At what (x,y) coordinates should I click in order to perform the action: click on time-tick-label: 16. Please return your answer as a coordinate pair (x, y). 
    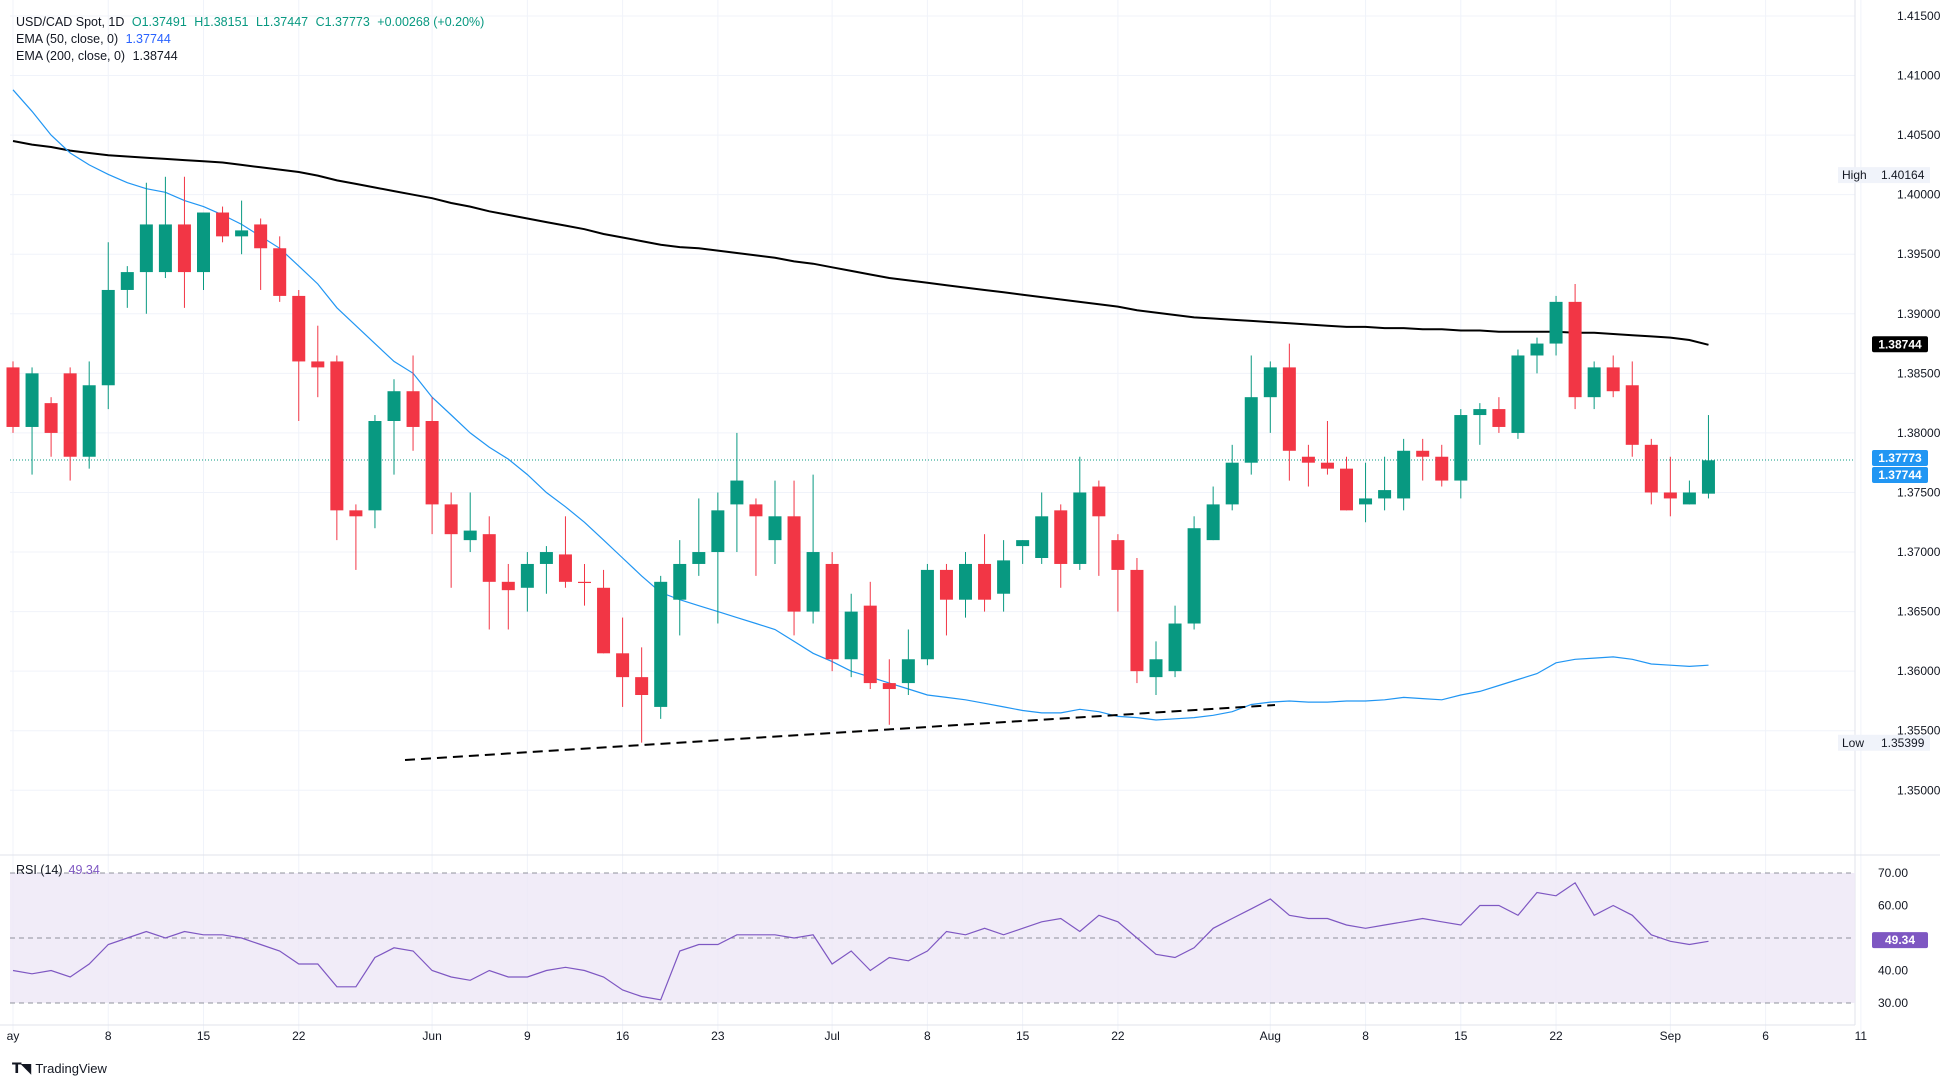
    Looking at the image, I should click on (623, 1036).